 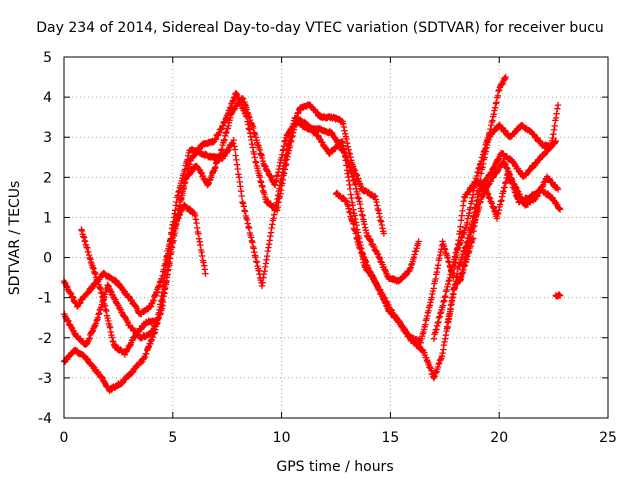 I want to click on x-tick-label: 10, so click(x=282, y=438).